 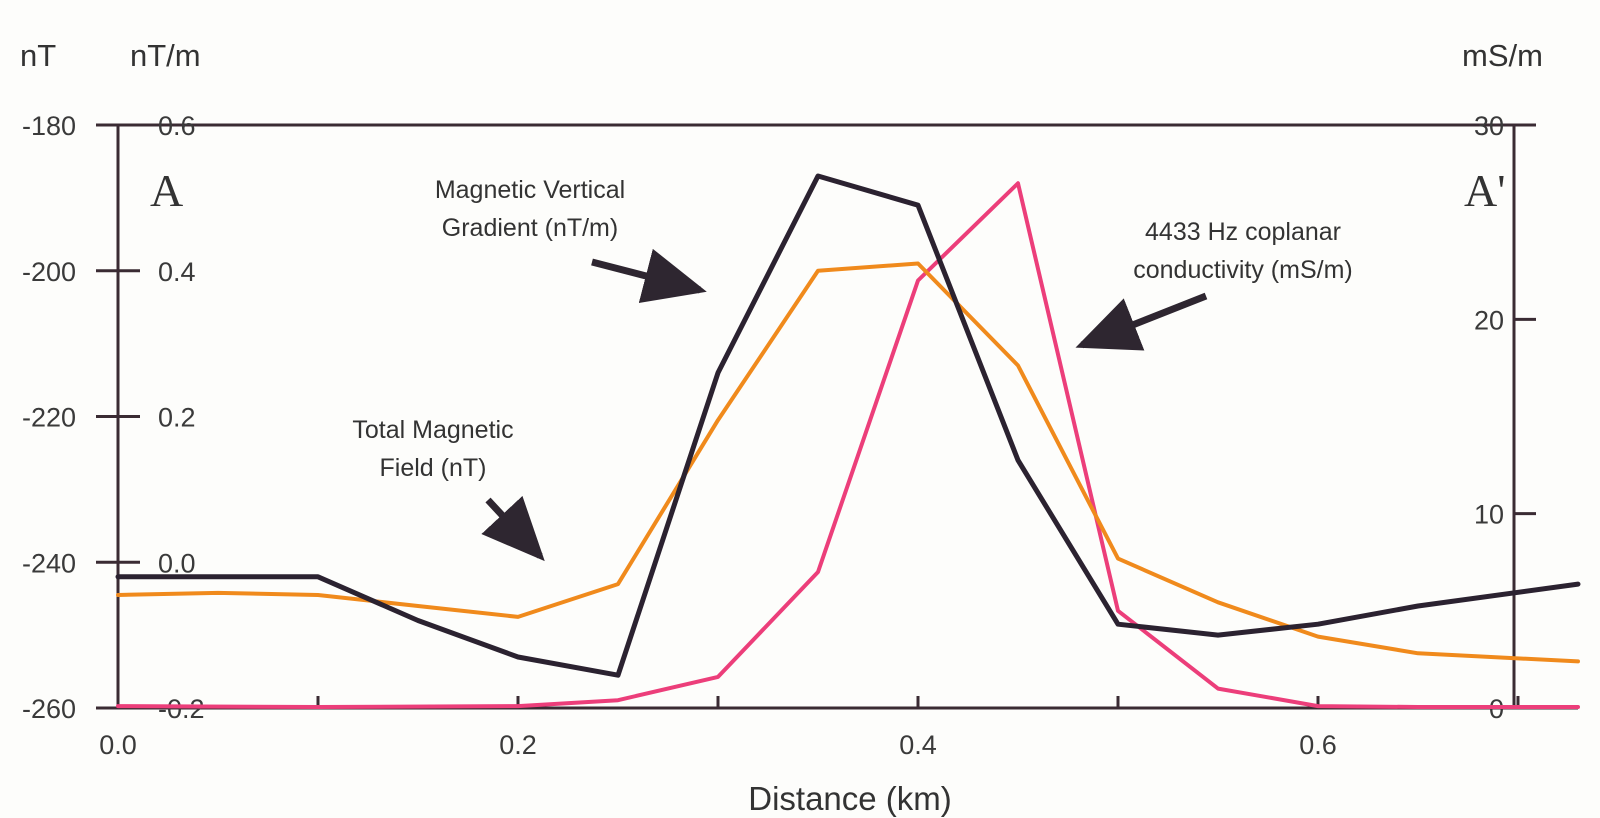 I want to click on annotation-gradient-arrow, so click(x=649, y=276).